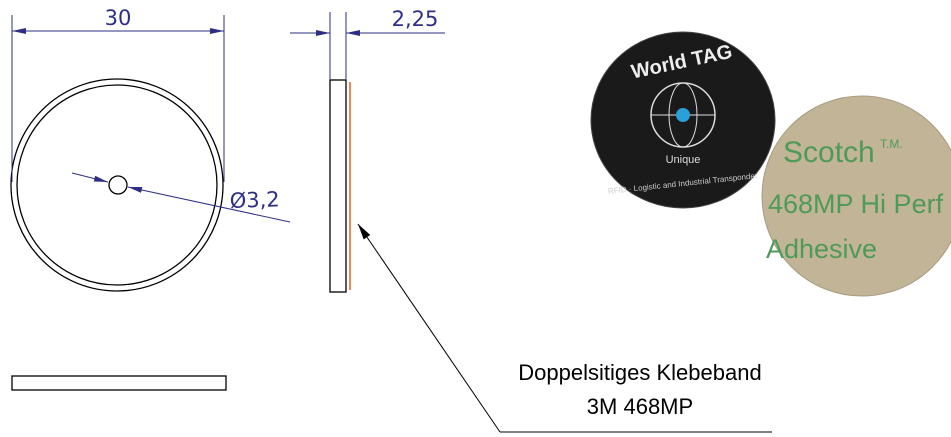 The image size is (951, 437). I want to click on dim-hole: Ø3,2, so click(181, 197).